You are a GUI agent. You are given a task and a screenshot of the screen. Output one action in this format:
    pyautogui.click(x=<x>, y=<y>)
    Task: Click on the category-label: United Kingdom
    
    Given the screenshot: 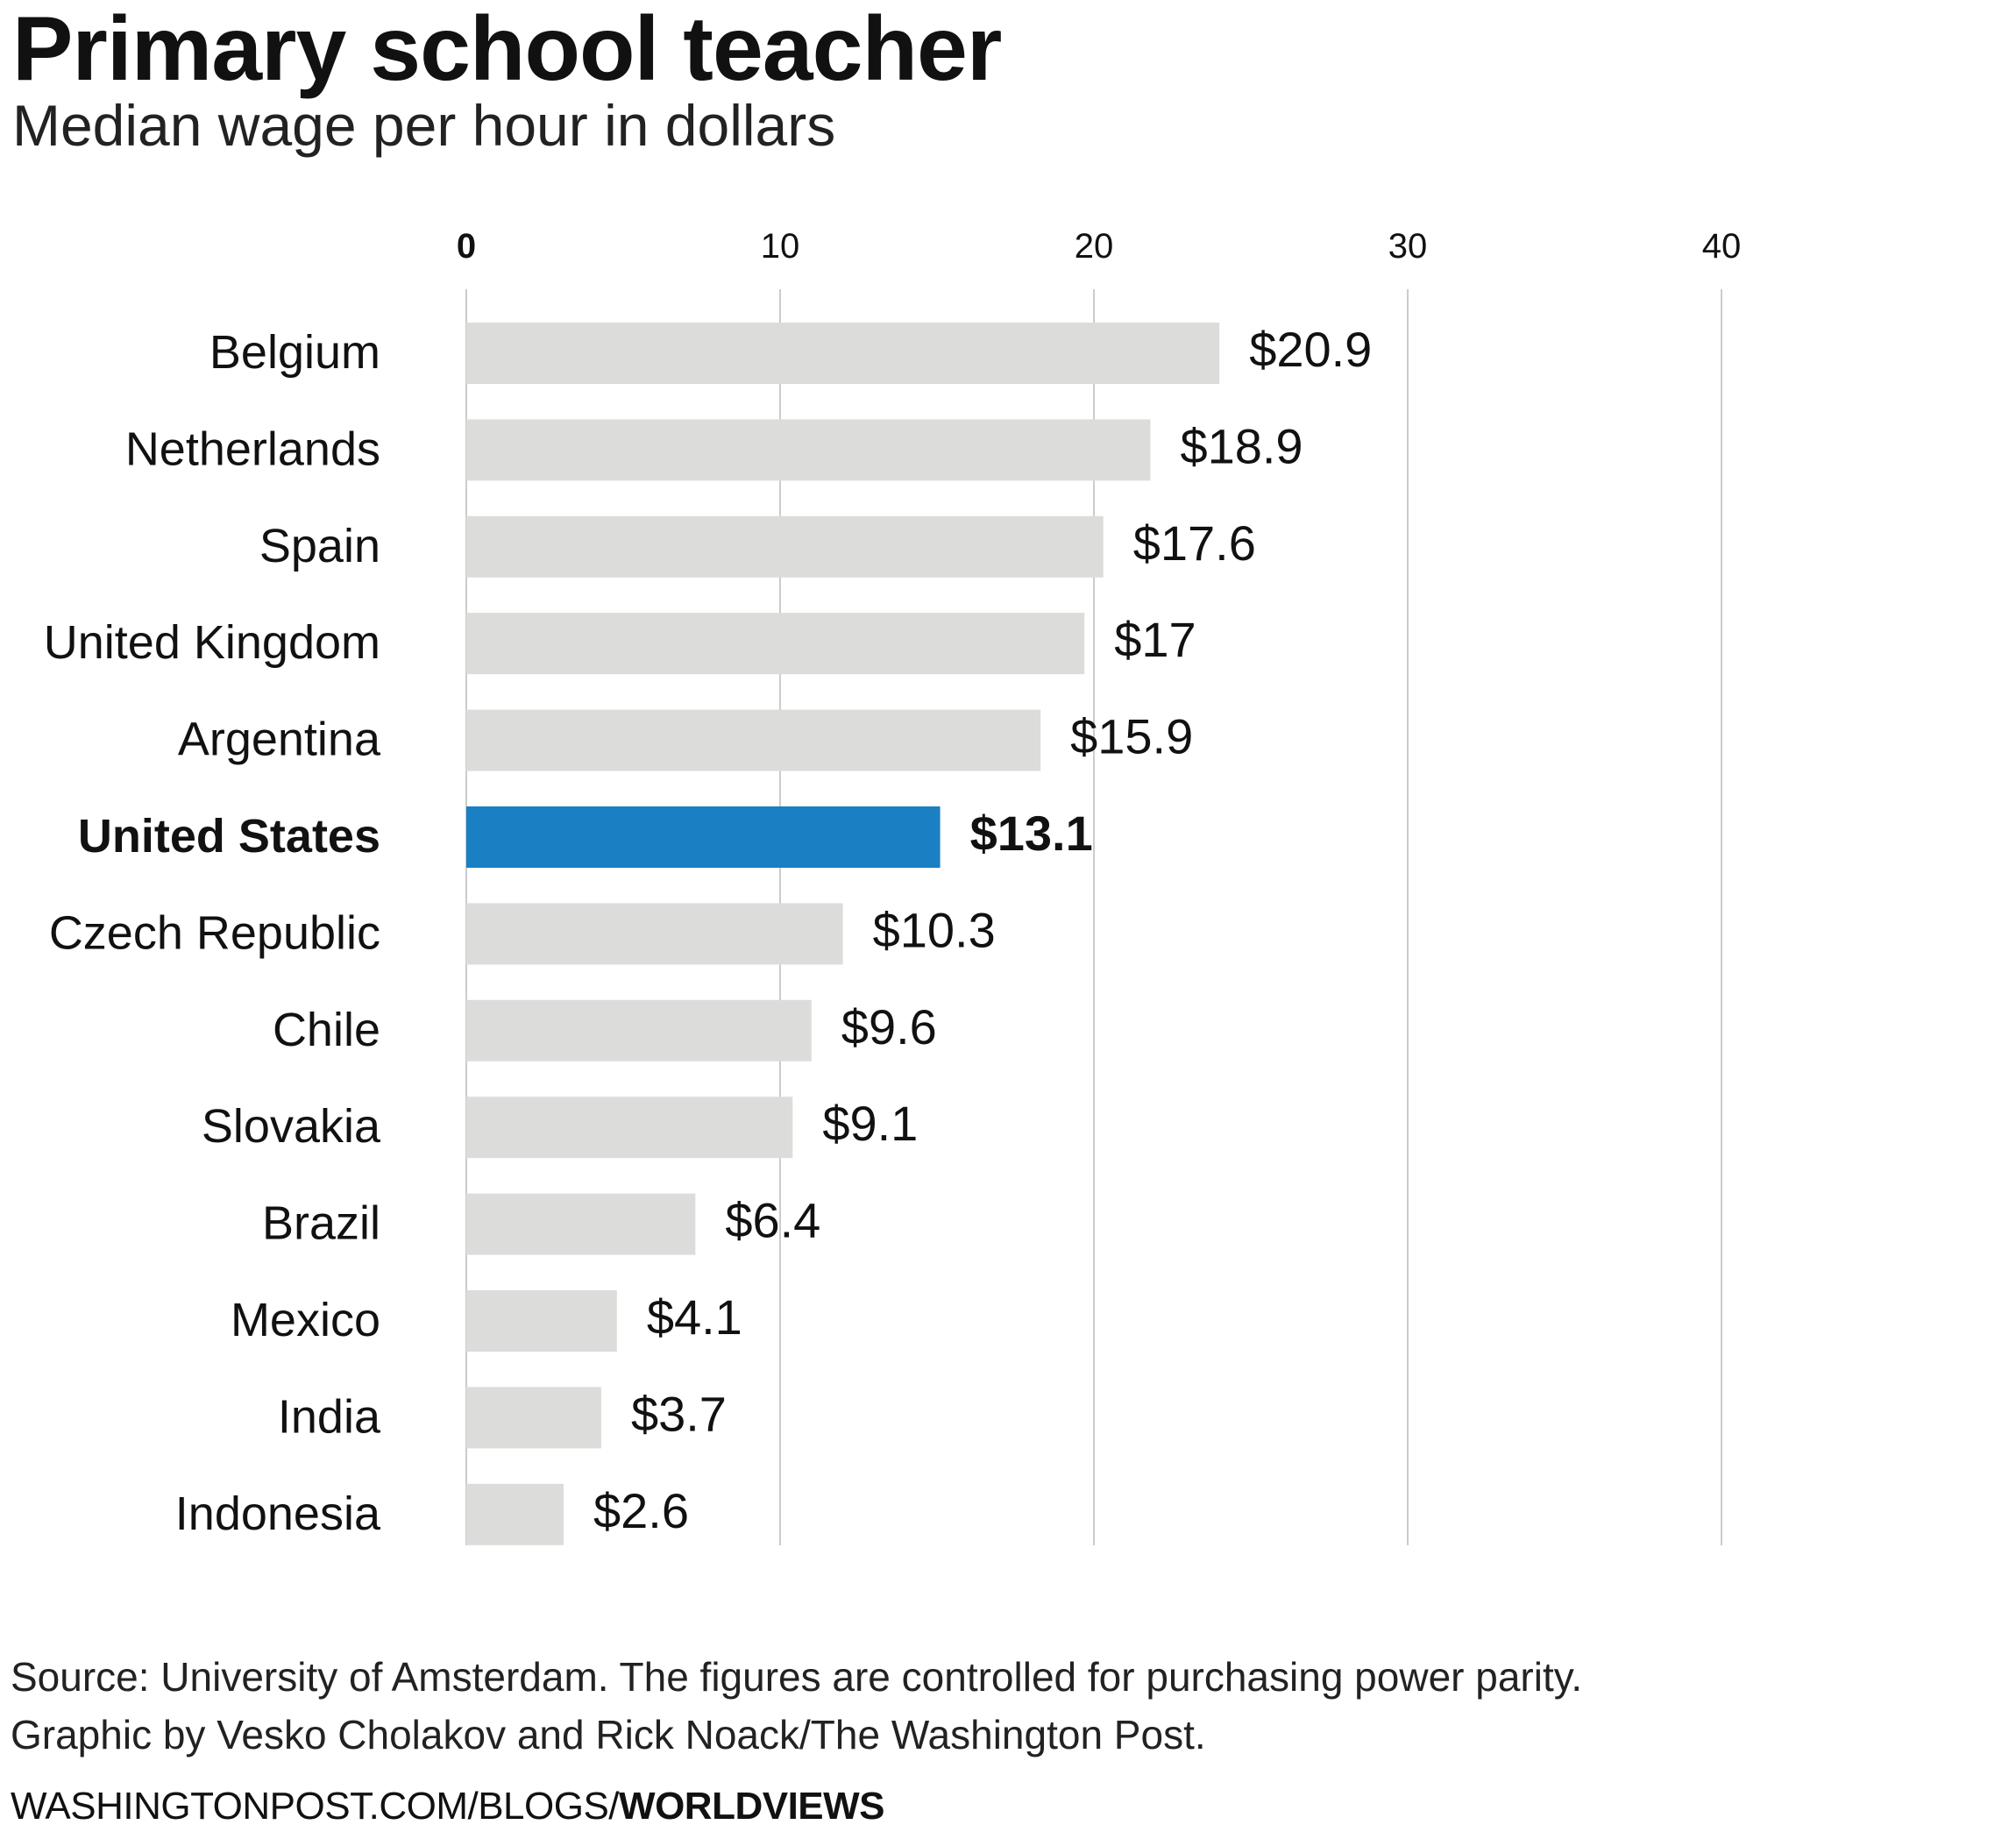 What is the action you would take?
    pyautogui.click(x=212, y=642)
    